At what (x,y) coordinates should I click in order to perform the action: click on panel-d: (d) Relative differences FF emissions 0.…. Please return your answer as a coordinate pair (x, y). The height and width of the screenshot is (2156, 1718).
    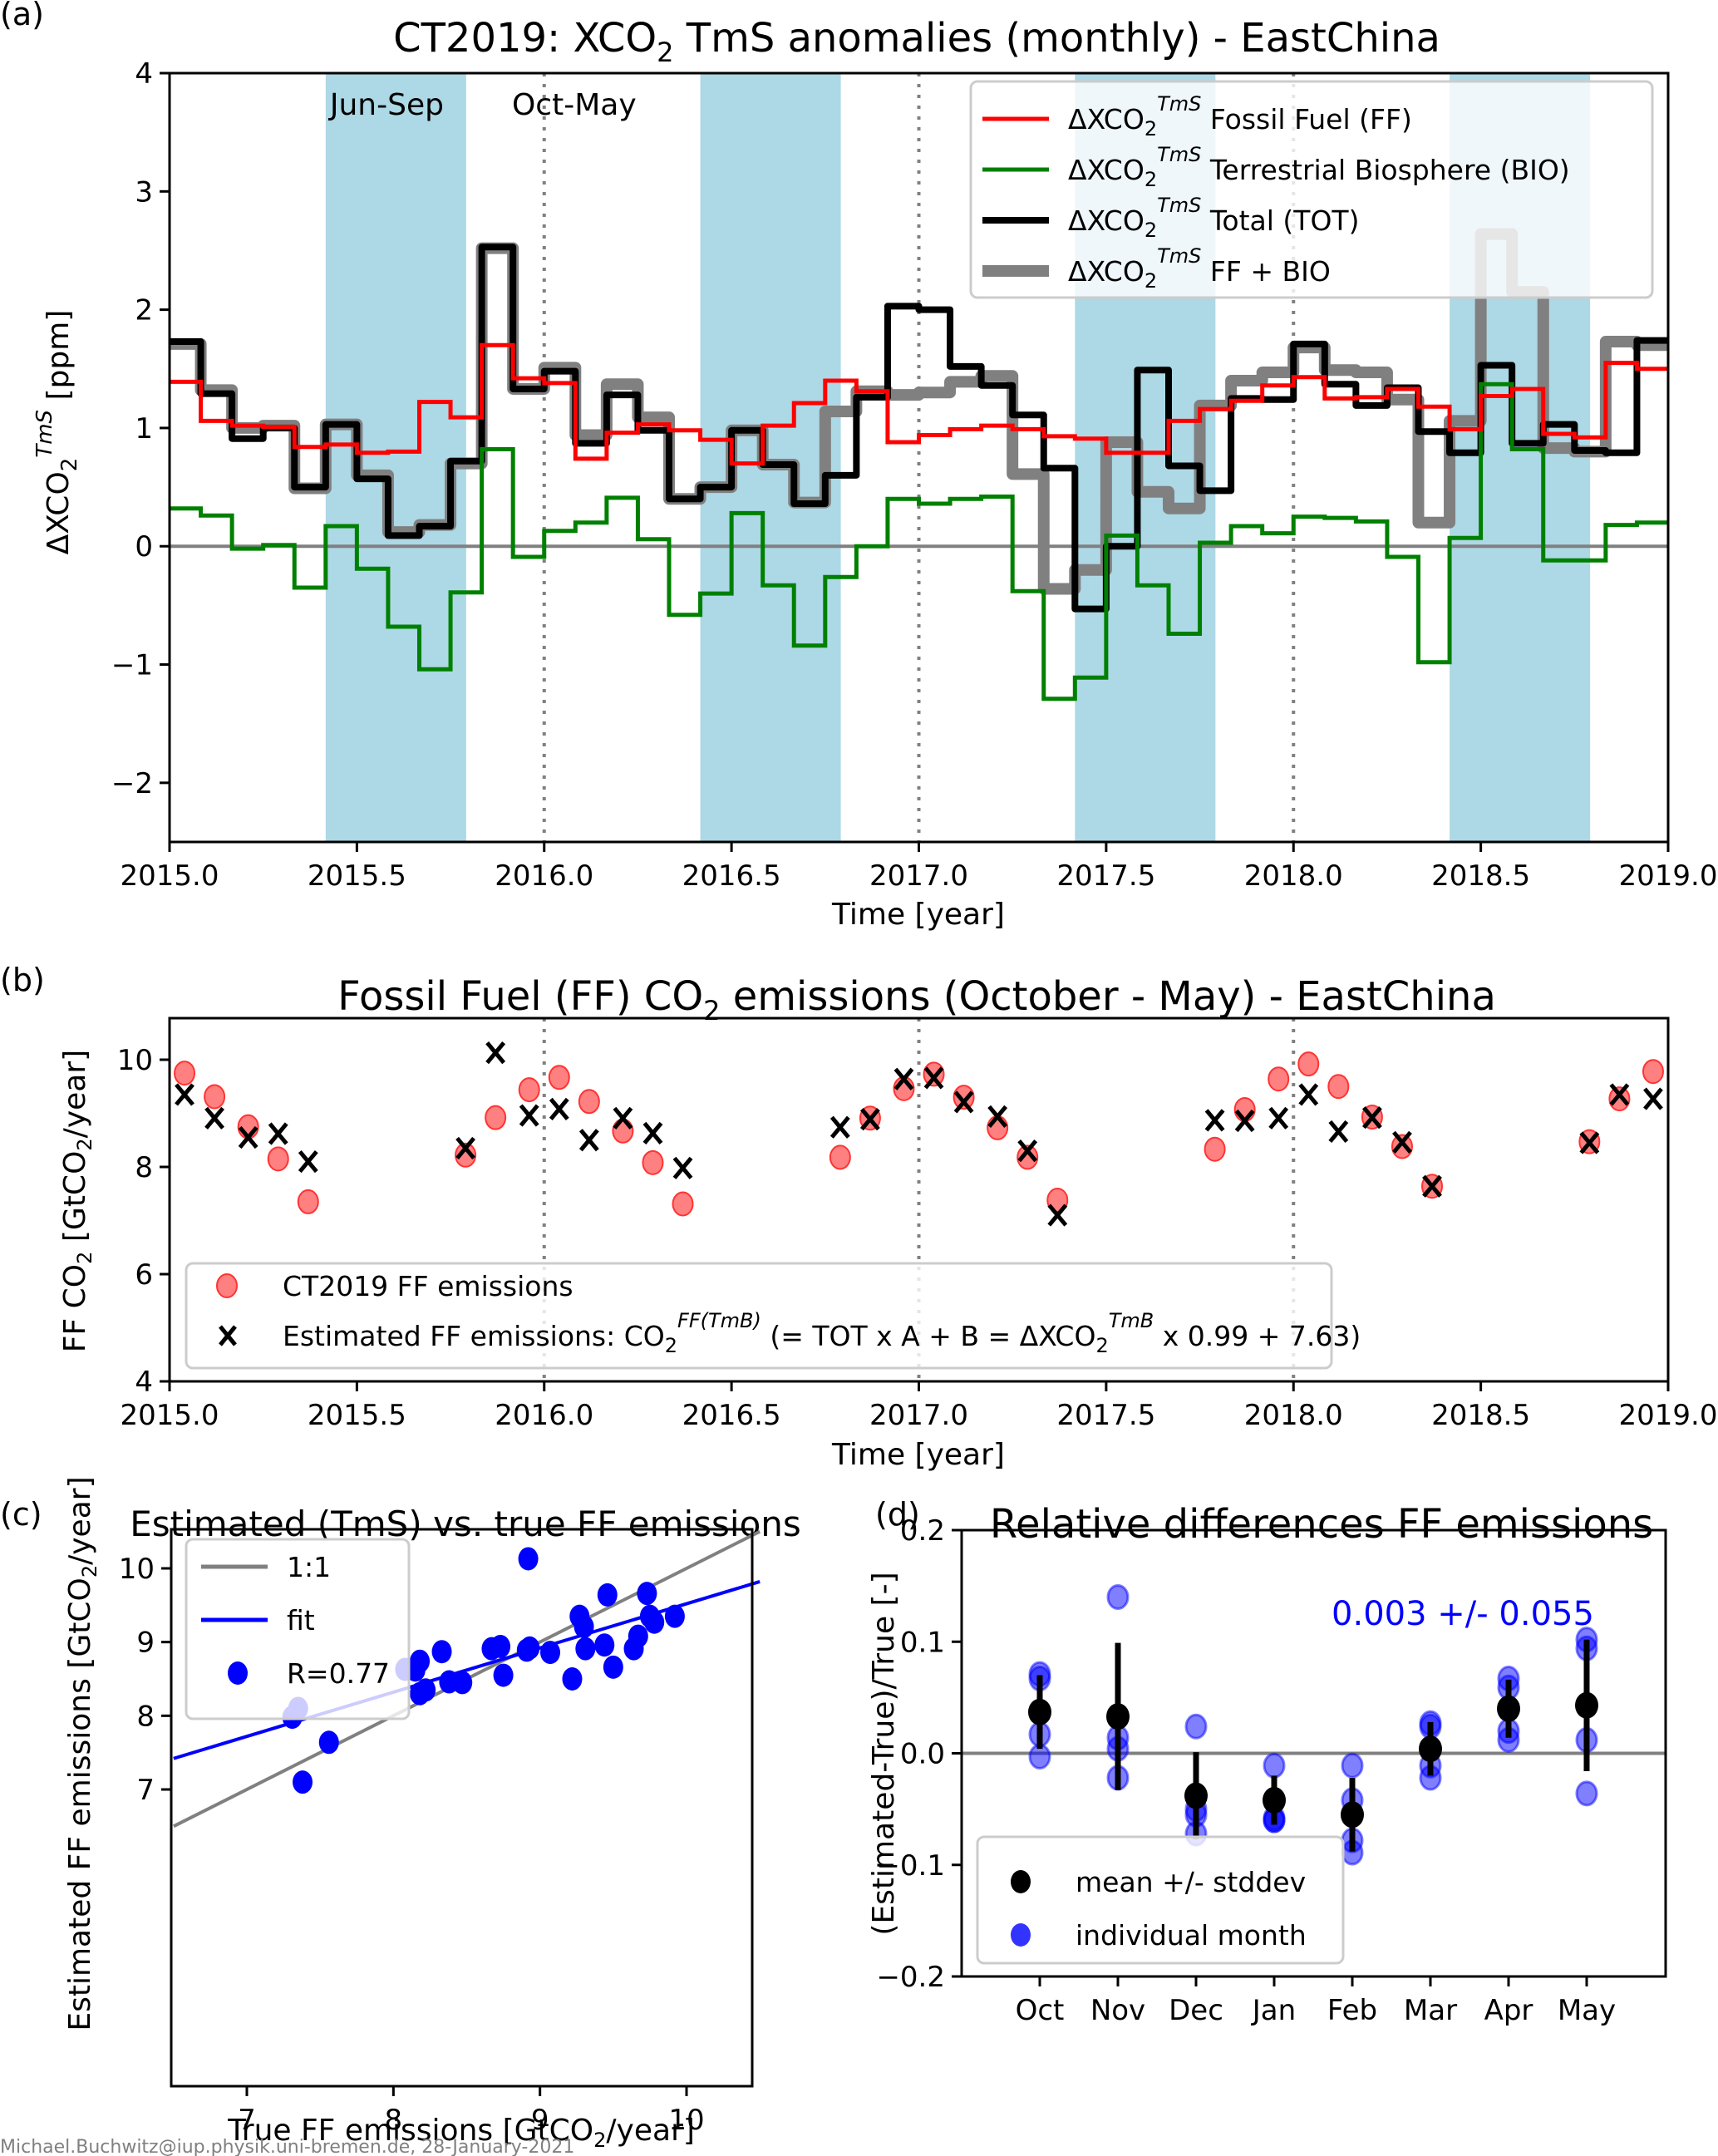
    Looking at the image, I should click on (1267, 1761).